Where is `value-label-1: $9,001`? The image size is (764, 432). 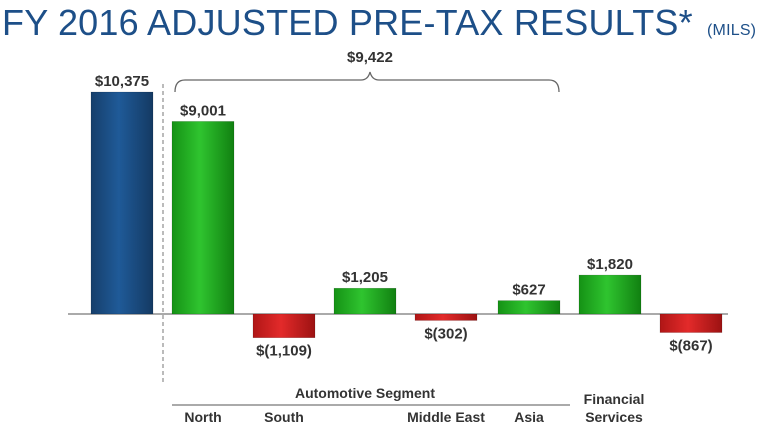
value-label-1: $9,001 is located at coordinates (203, 110).